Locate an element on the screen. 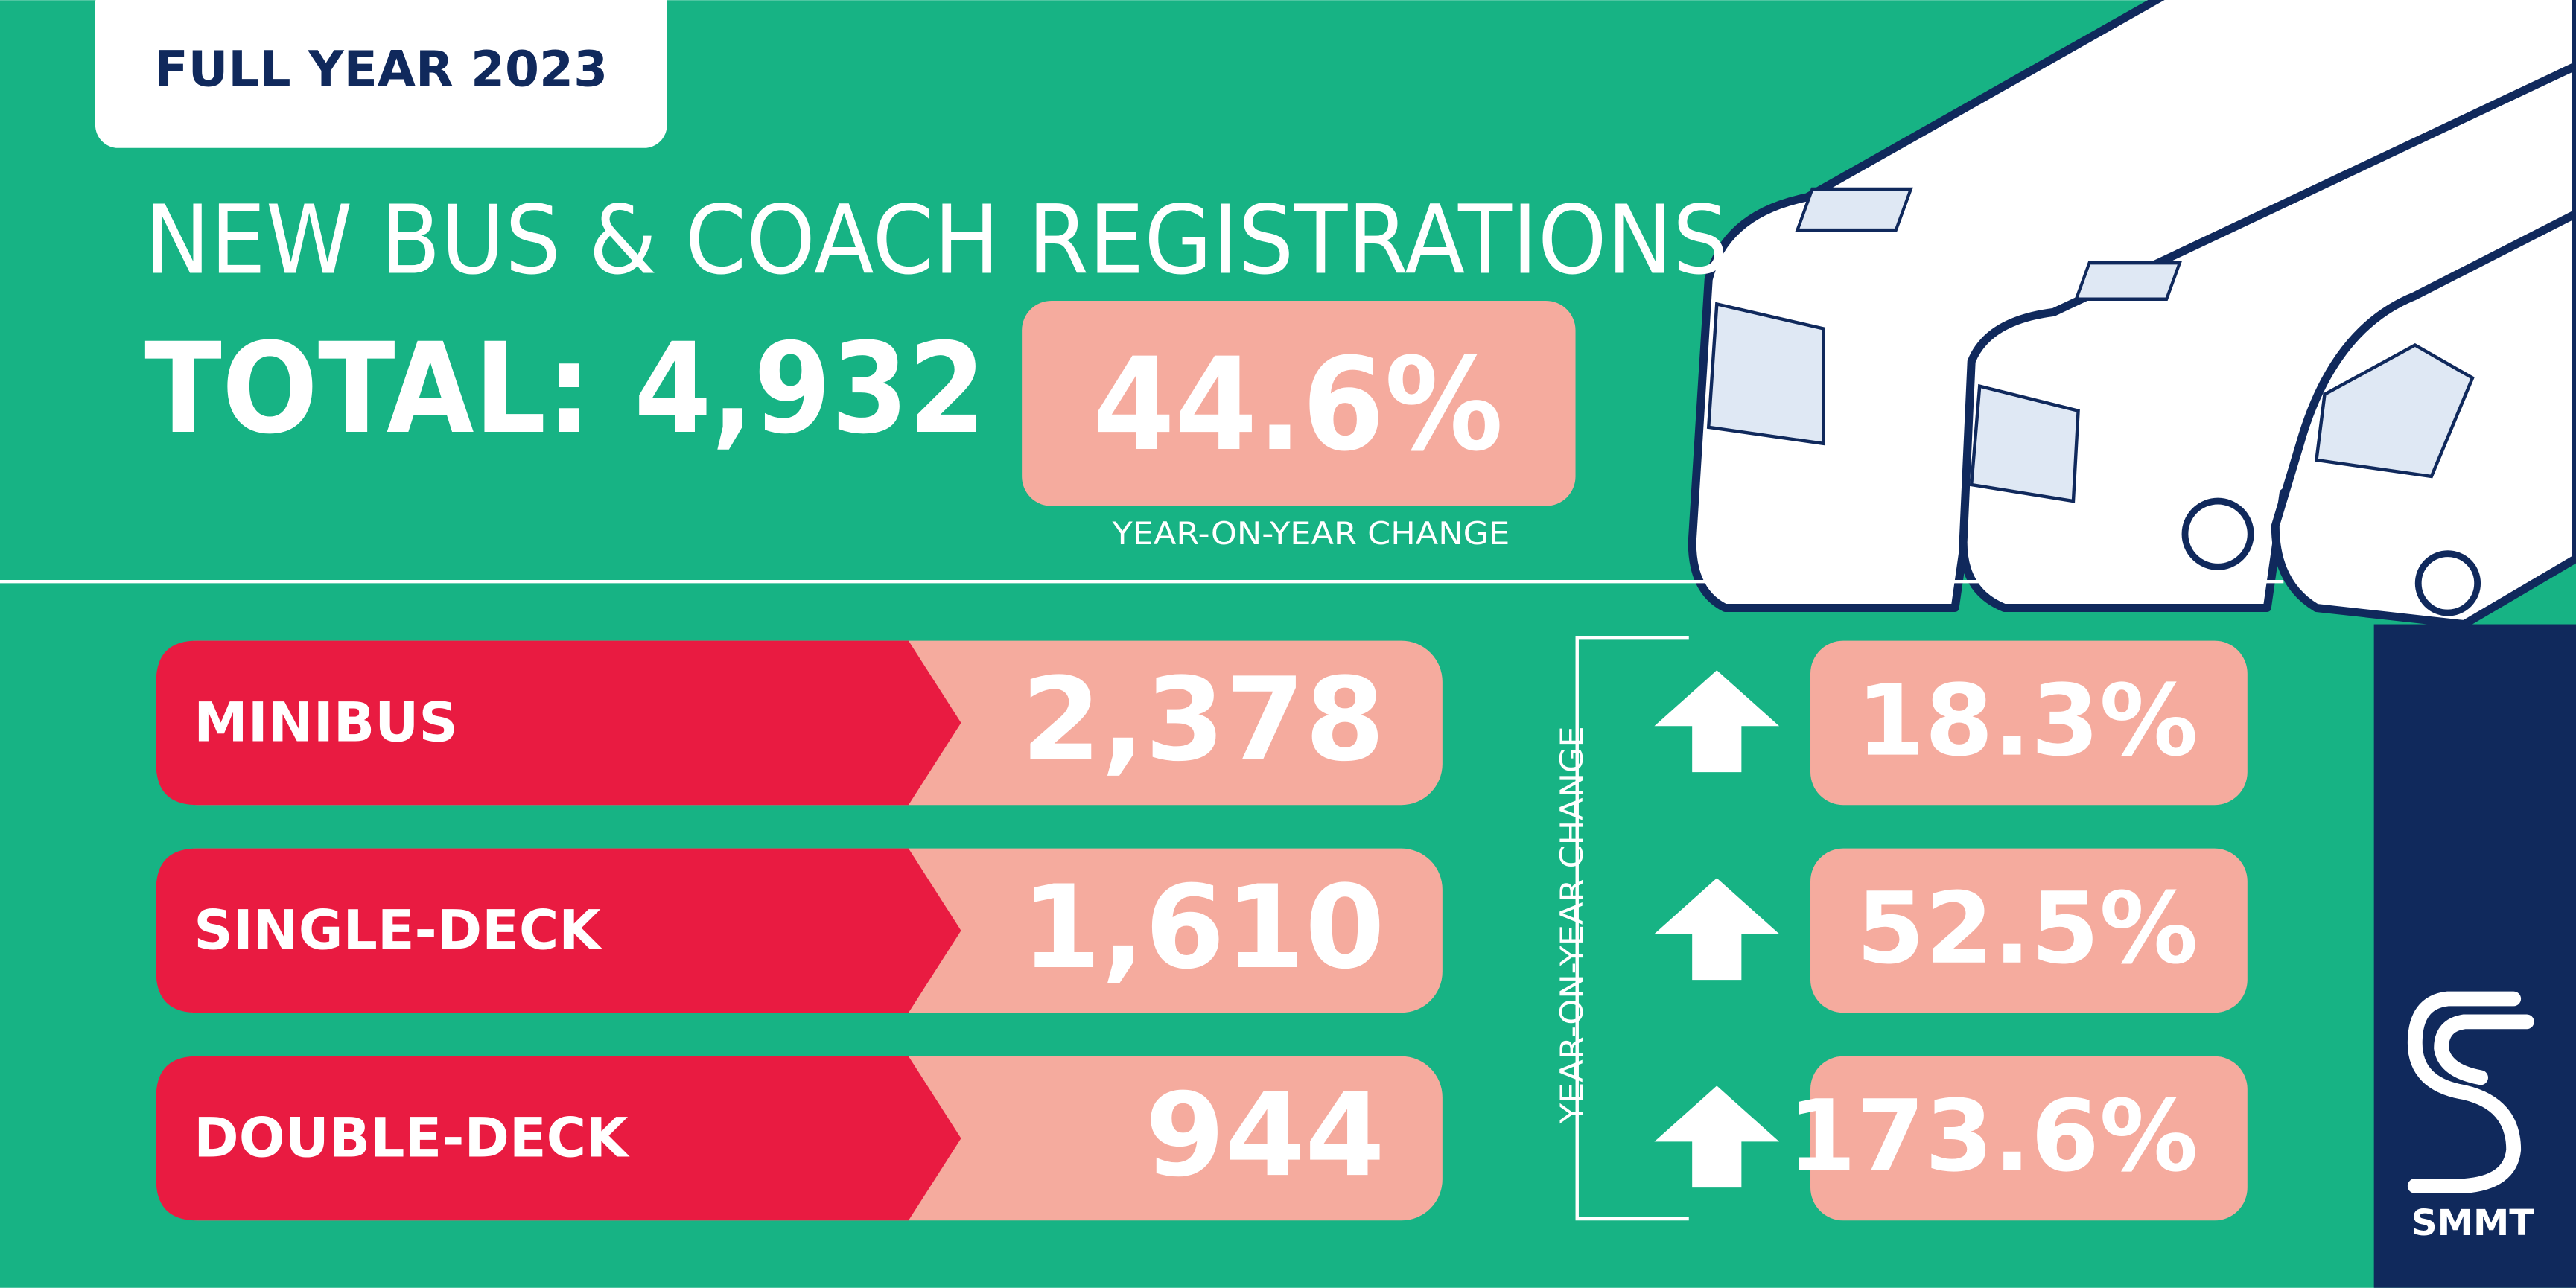  row-change: 52.5% is located at coordinates (2027, 929).